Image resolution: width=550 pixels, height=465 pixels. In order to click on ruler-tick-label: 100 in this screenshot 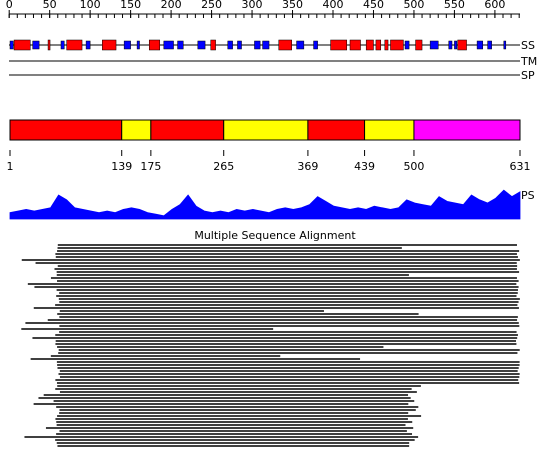, I will do `click(90, 5)`.